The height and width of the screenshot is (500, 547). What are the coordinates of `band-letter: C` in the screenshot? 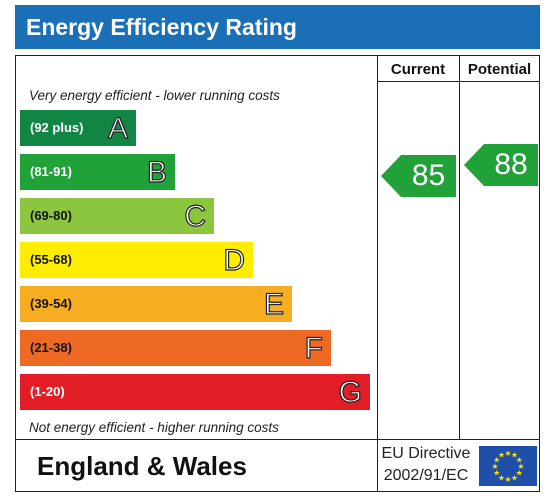 It's located at (195, 216).